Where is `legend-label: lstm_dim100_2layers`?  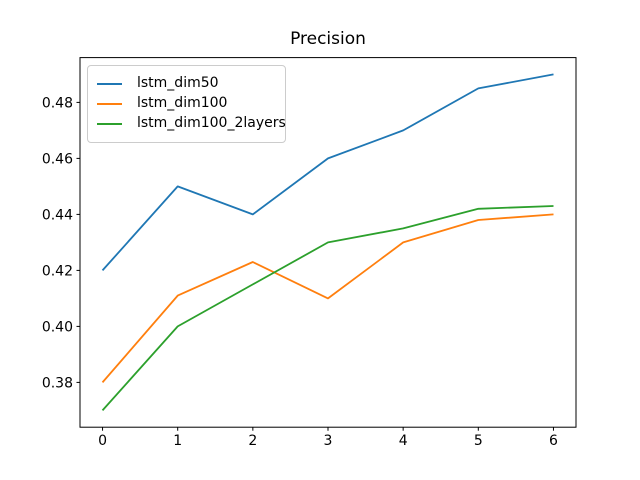
legend-label: lstm_dim100_2layers is located at coordinates (211, 123).